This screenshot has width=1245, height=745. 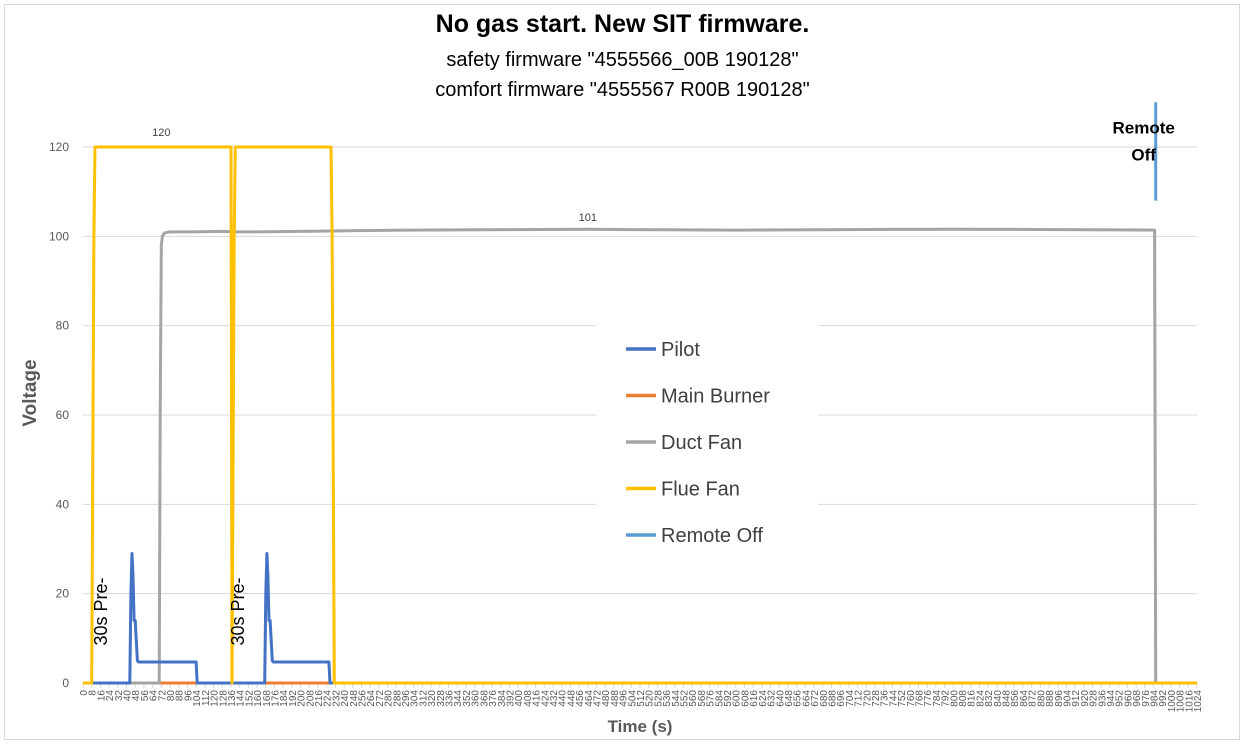 What do you see at coordinates (998, 698) in the screenshot?
I see `x-tick-label: 840` at bounding box center [998, 698].